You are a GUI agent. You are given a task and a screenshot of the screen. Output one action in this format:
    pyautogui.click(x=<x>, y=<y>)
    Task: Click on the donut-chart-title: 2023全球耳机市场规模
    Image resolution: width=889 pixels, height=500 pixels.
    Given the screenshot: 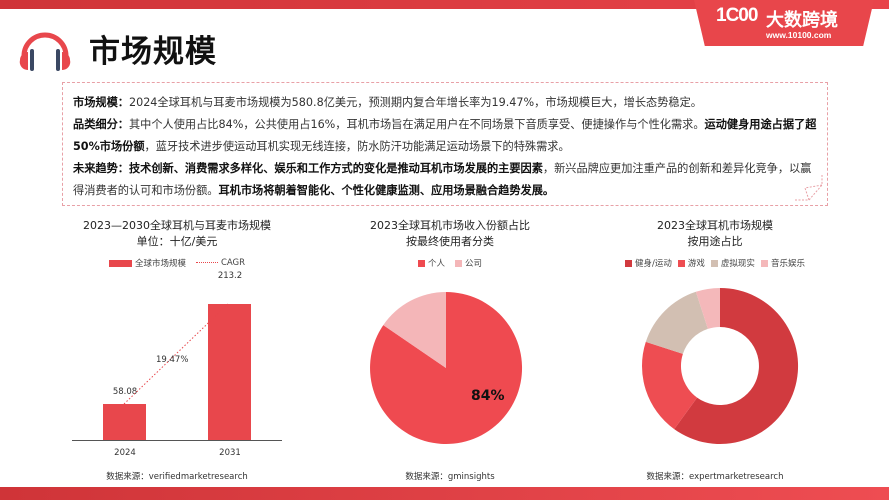 What is the action you would take?
    pyautogui.click(x=715, y=225)
    